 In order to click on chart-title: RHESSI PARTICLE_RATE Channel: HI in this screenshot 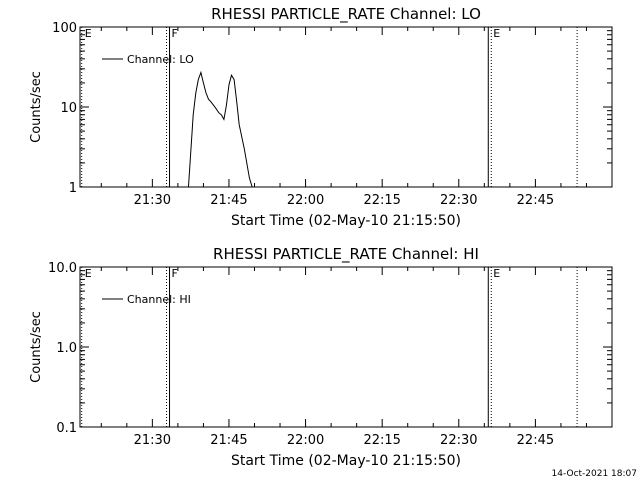, I will do `click(346, 254)`.